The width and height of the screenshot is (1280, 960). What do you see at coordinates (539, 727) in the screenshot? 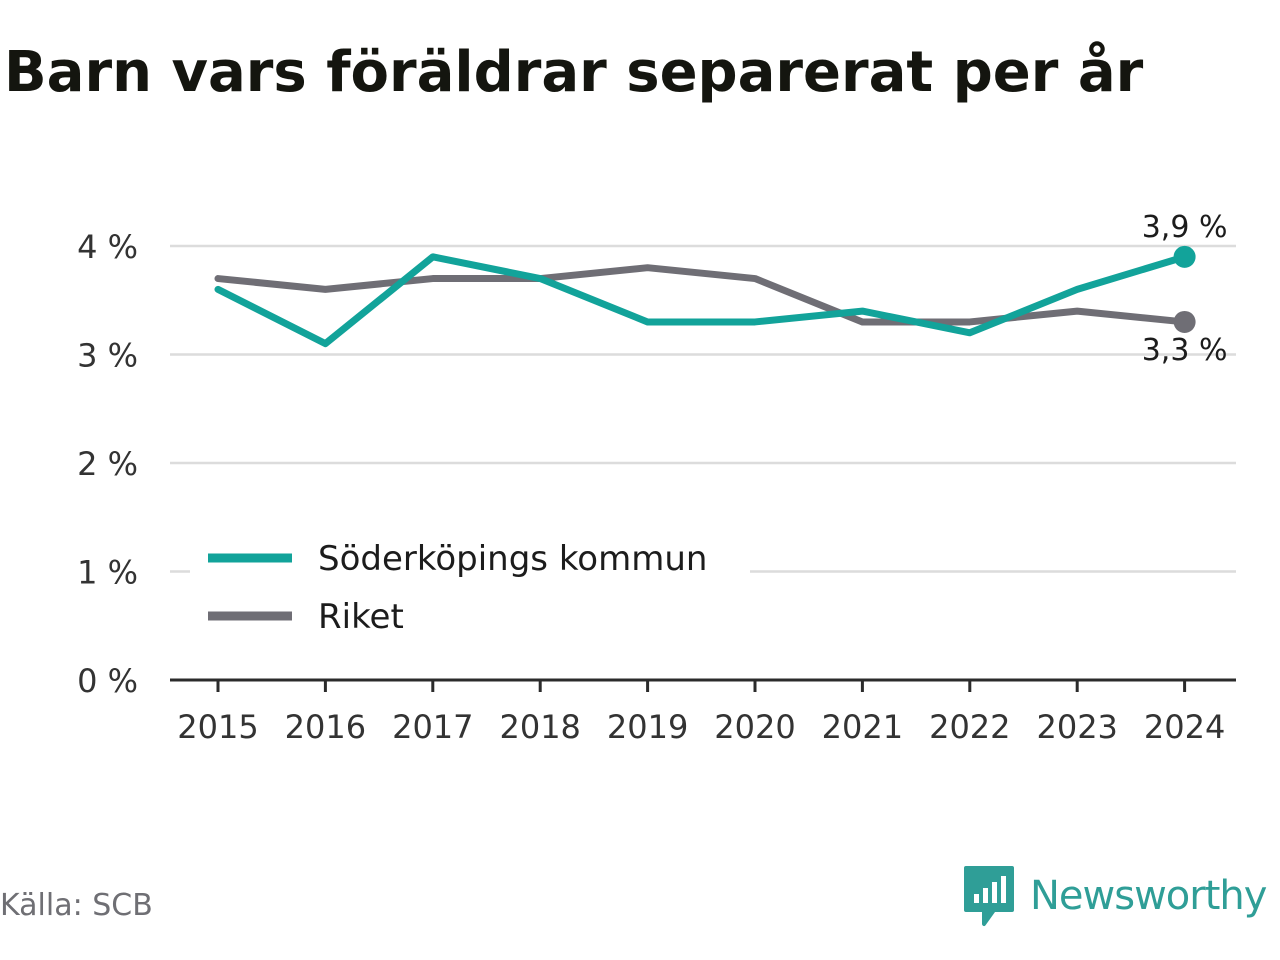
I see `x-tick-label: 2018` at bounding box center [539, 727].